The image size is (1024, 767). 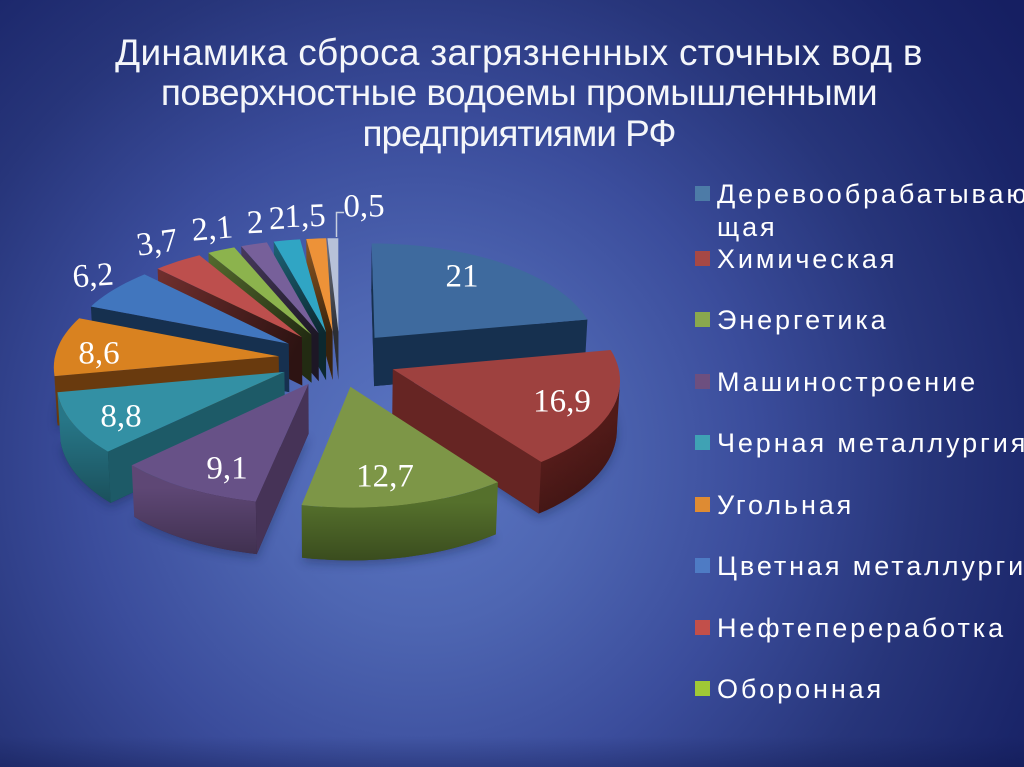 What do you see at coordinates (212, 228) in the screenshot?
I see `svg-text: 2,1` at bounding box center [212, 228].